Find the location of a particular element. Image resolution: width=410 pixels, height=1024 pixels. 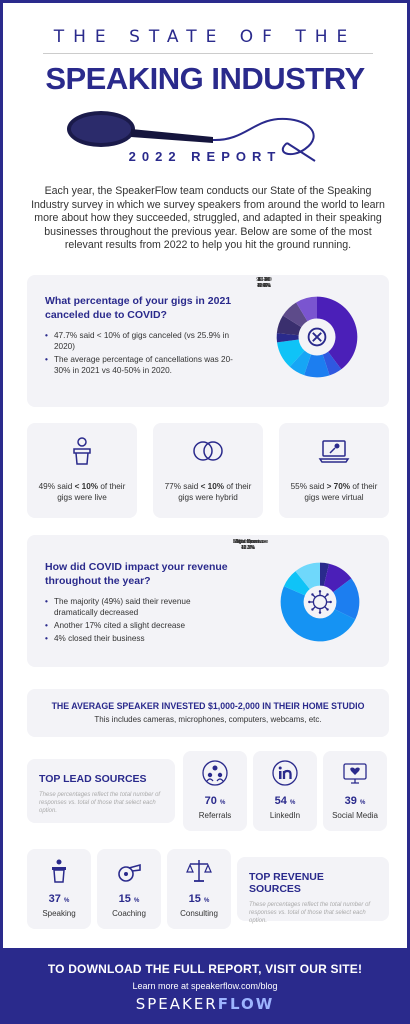

people-network-icon is located at coordinates (215, 773).